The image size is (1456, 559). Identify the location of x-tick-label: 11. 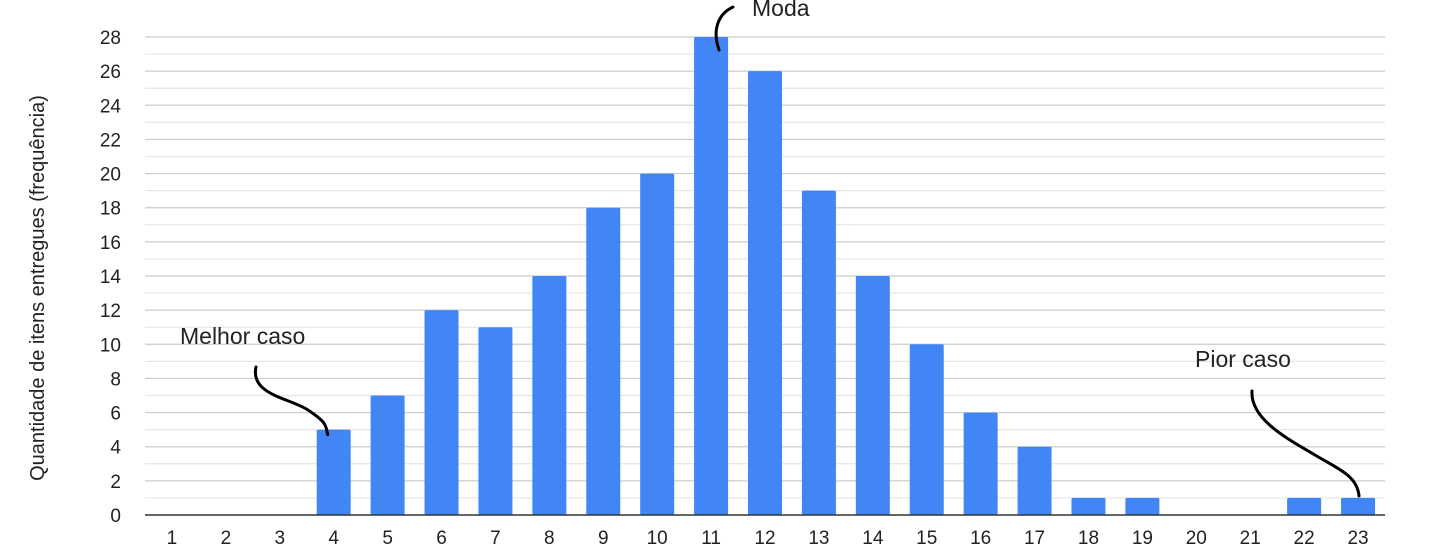
(711, 538).